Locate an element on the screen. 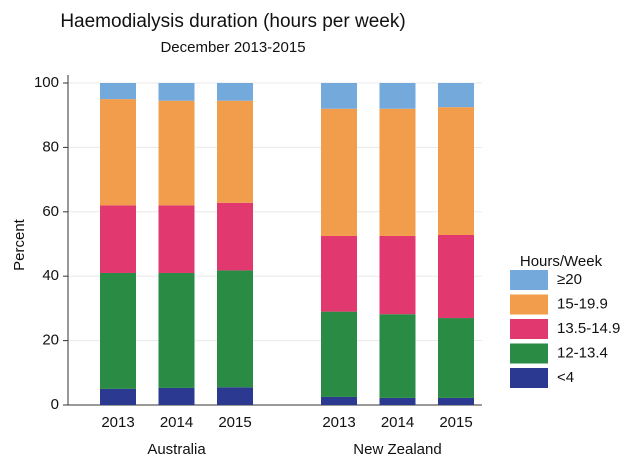  legend-title: Hours/Week is located at coordinates (561, 261).